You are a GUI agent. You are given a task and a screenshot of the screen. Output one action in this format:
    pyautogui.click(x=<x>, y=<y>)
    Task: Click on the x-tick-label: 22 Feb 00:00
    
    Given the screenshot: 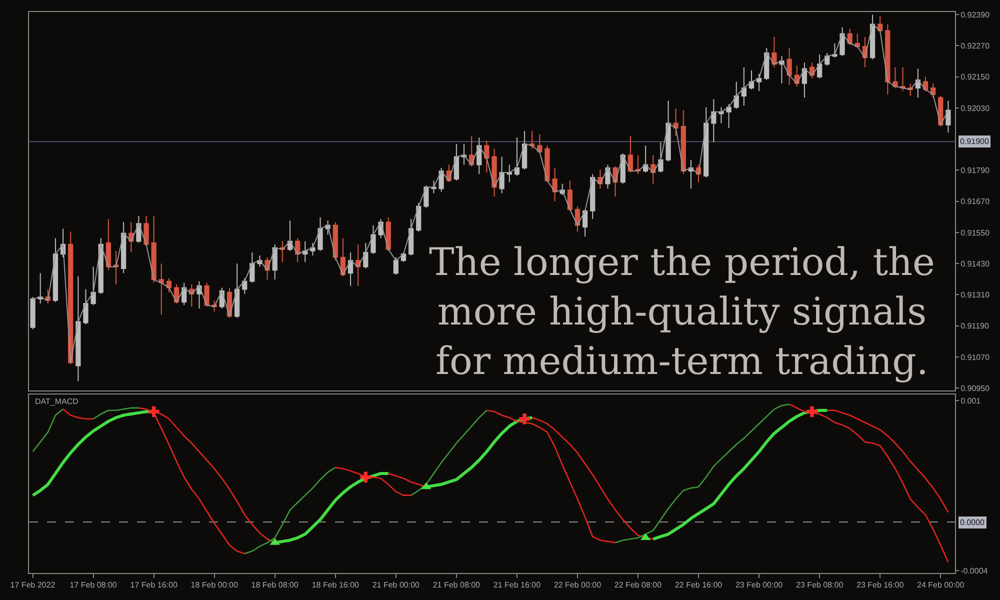 What is the action you would take?
    pyautogui.click(x=578, y=585)
    